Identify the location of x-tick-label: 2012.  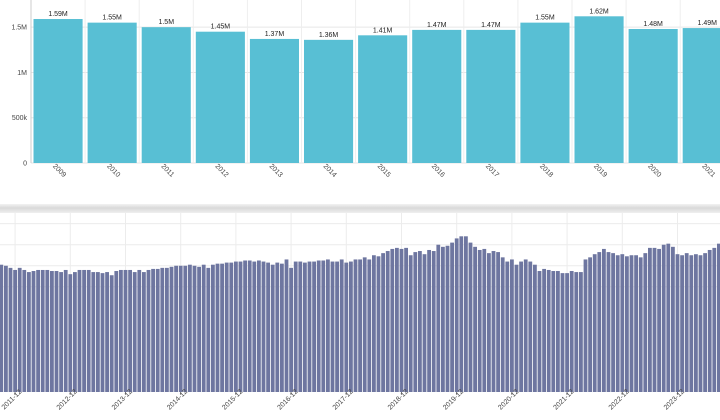
(221, 171).